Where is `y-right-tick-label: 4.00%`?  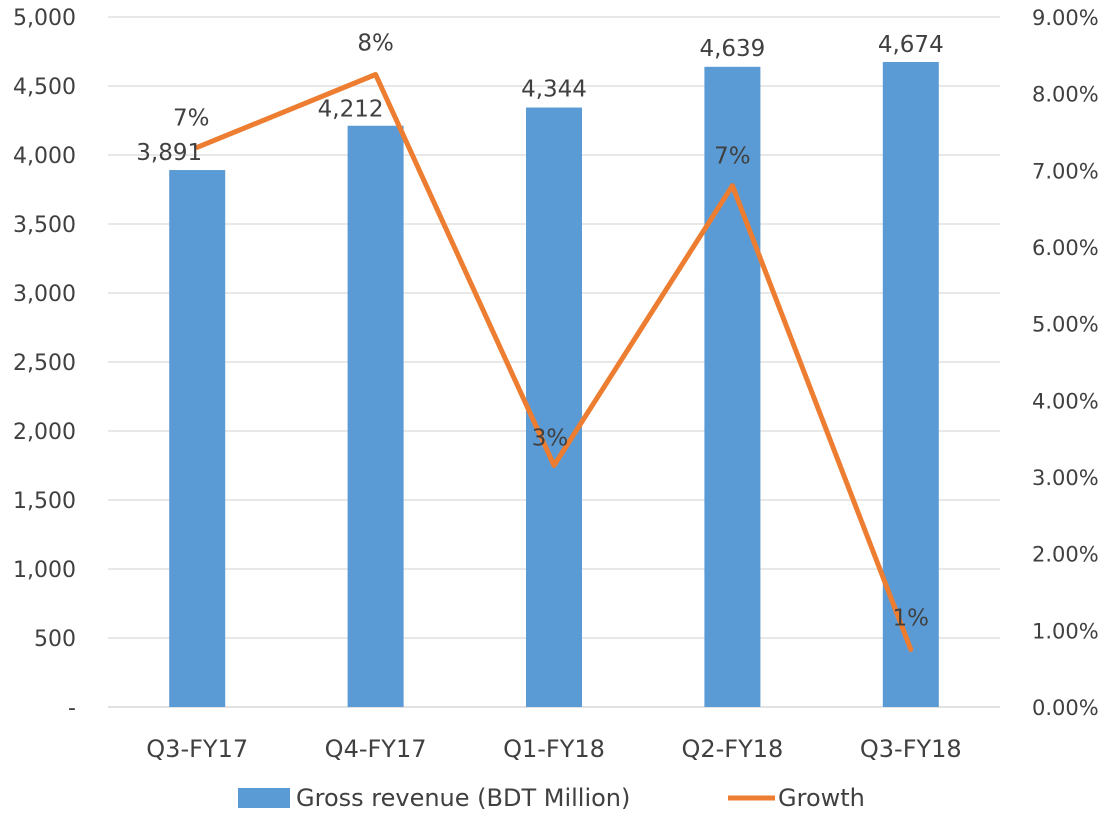
y-right-tick-label: 4.00% is located at coordinates (1065, 401).